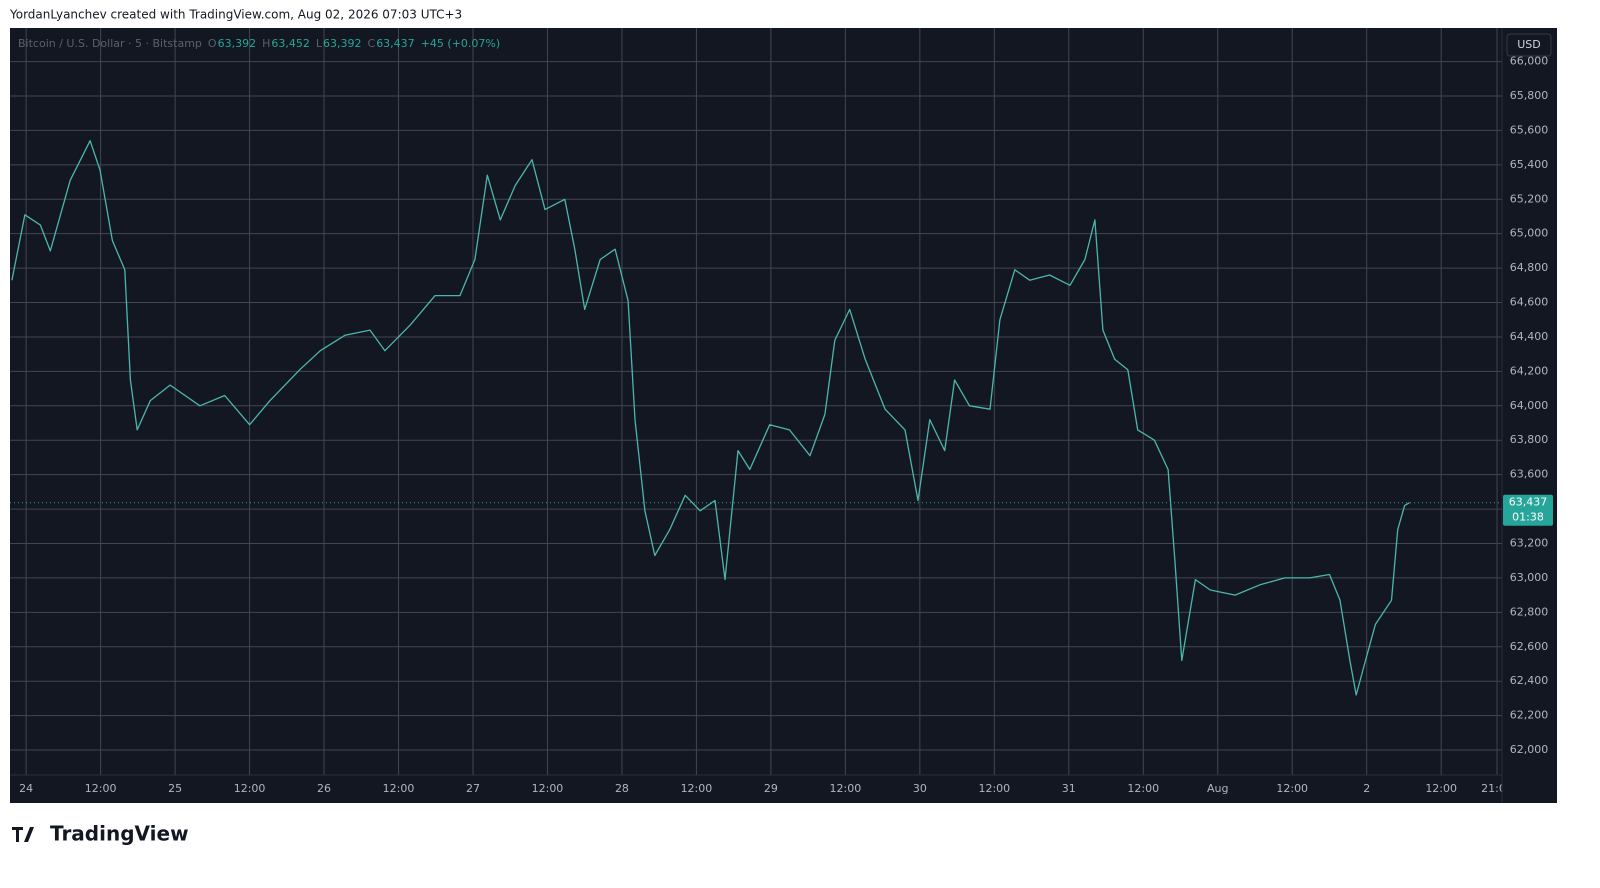  What do you see at coordinates (1366, 788) in the screenshot?
I see `x-tick-label: 2` at bounding box center [1366, 788].